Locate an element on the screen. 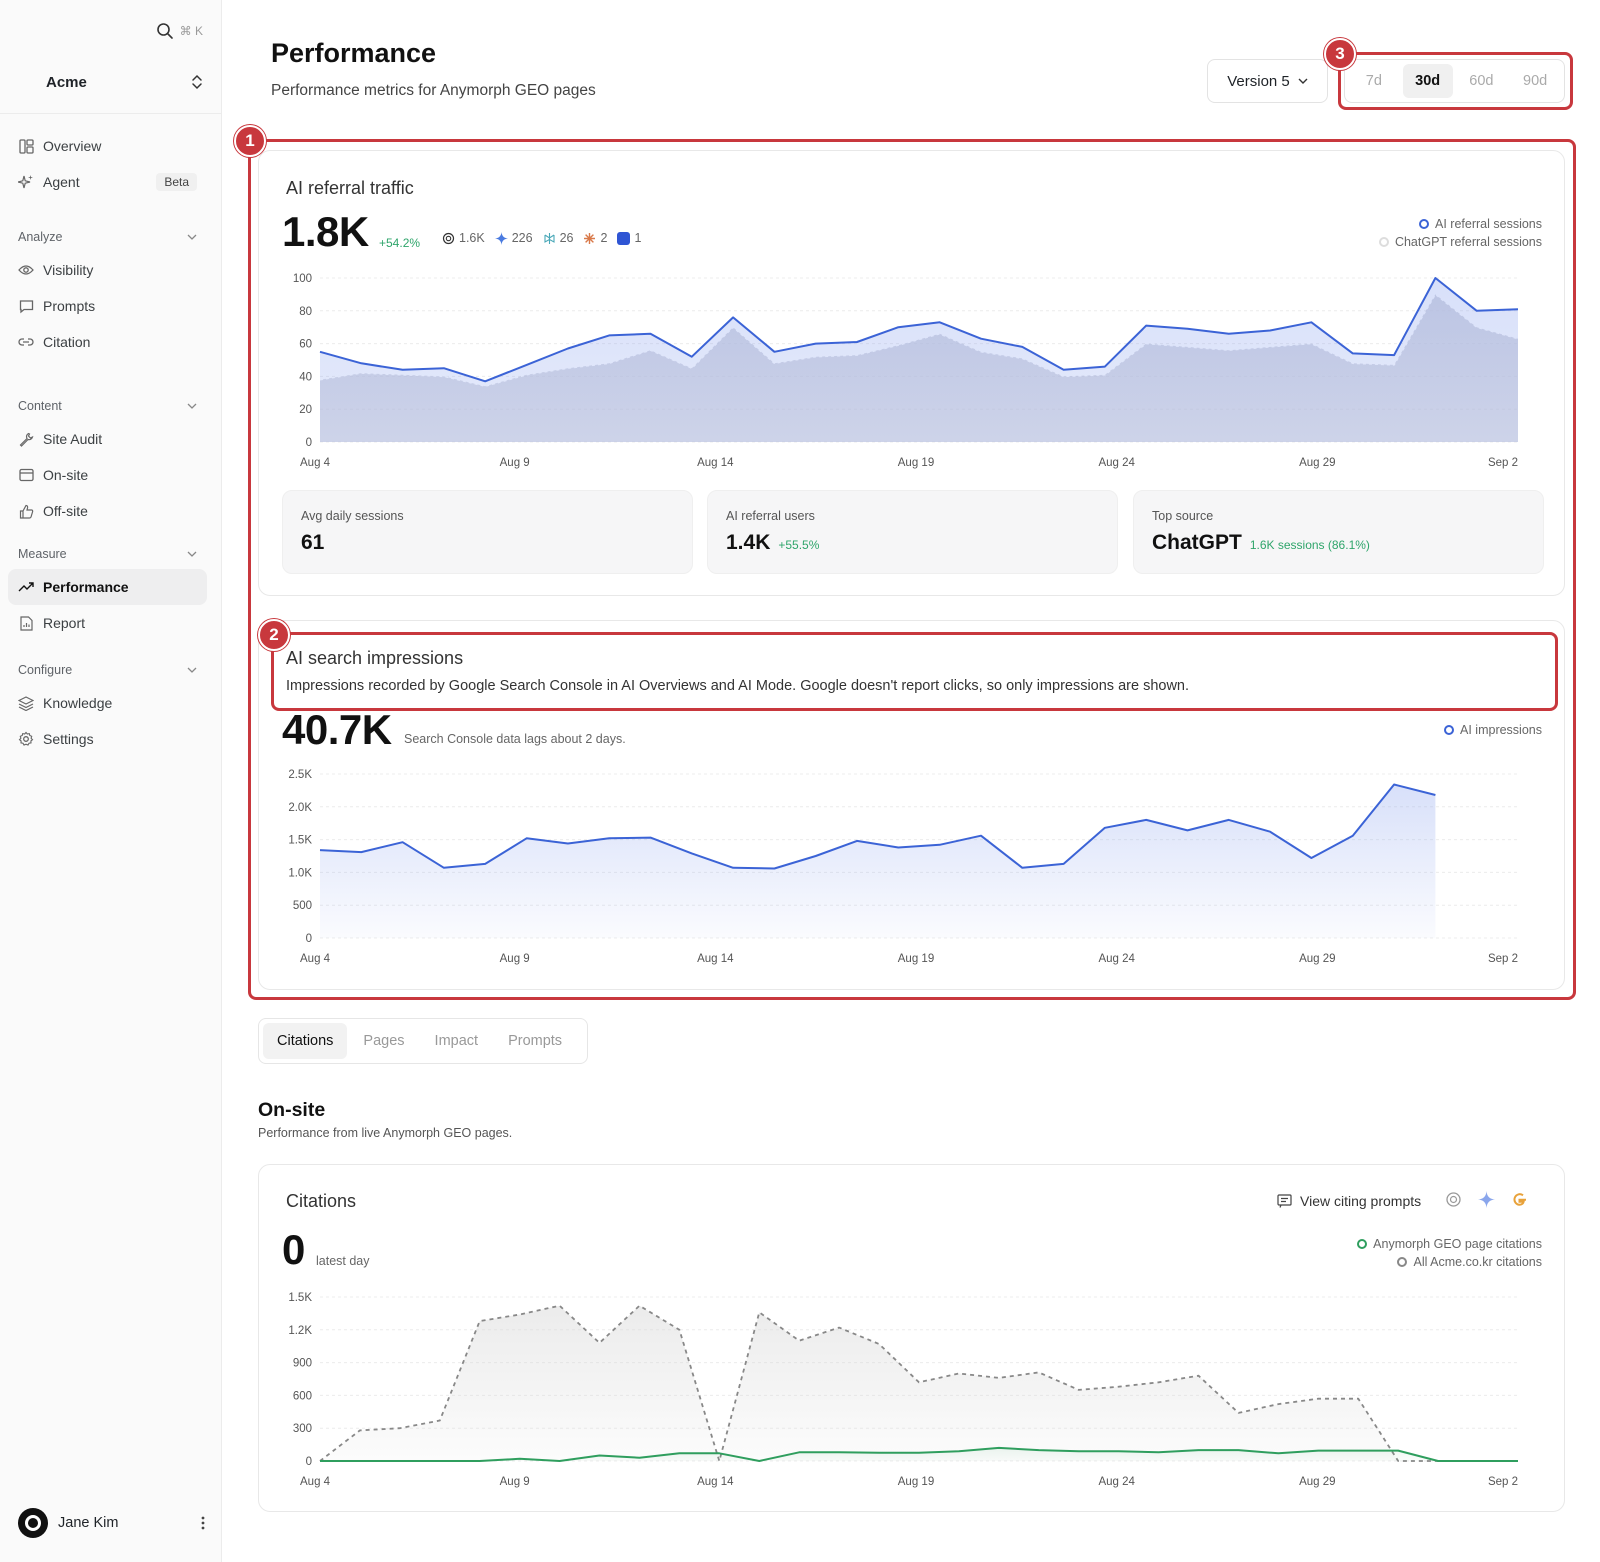 The height and width of the screenshot is (1562, 1600). tab-citations: Citations is located at coordinates (305, 1041).